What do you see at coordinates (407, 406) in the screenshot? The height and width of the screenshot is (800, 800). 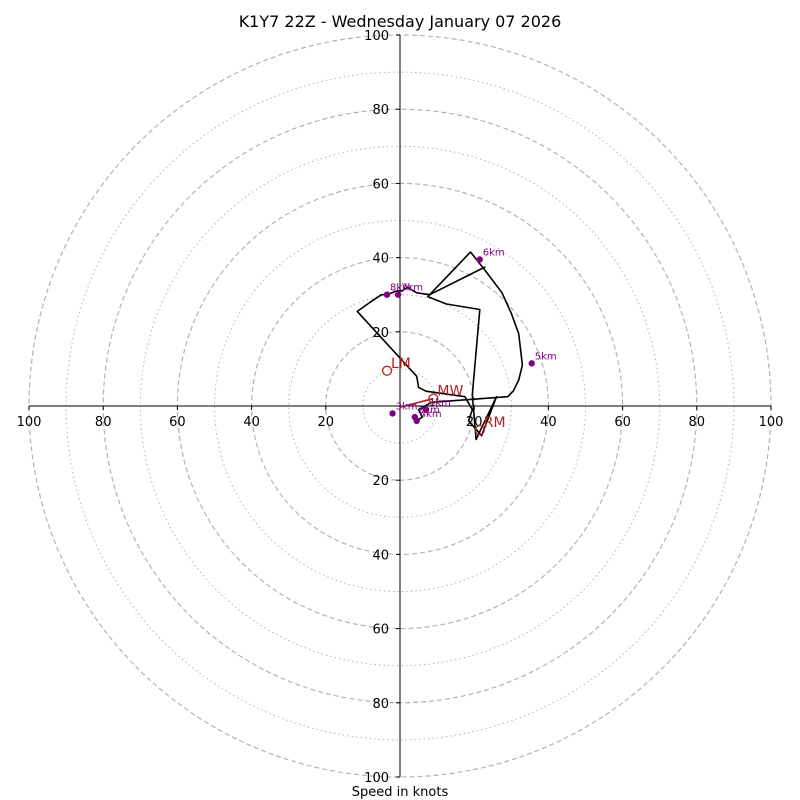 I see `height-marker-label: 3km` at bounding box center [407, 406].